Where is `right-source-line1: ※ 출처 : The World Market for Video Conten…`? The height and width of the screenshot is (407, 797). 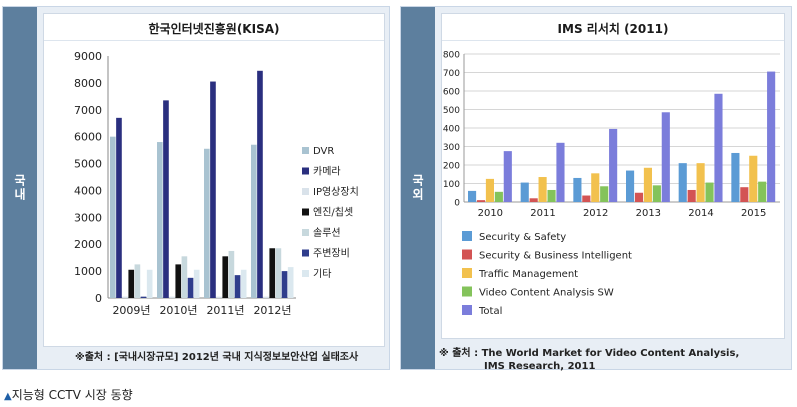 right-source-line1: ※ 출처 : The World Market for Video Conten… is located at coordinates (589, 353).